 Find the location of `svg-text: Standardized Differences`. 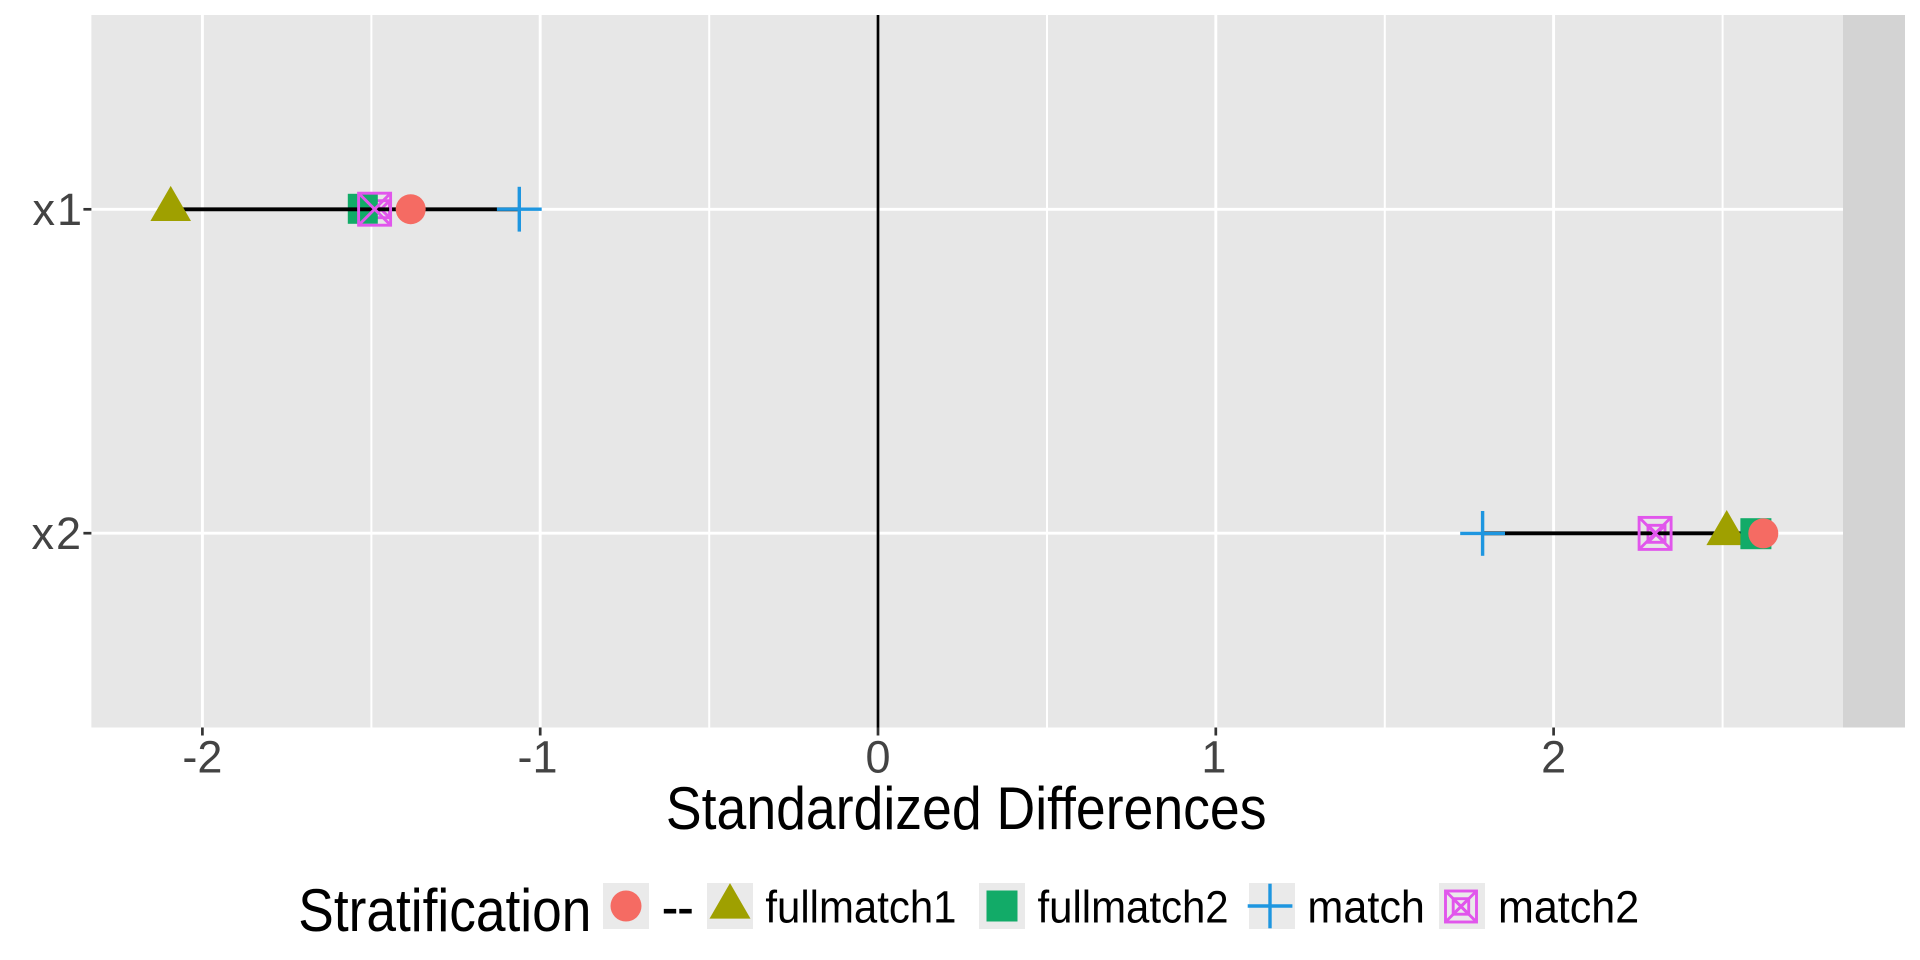

svg-text: Standardized Differences is located at coordinates (966, 809).